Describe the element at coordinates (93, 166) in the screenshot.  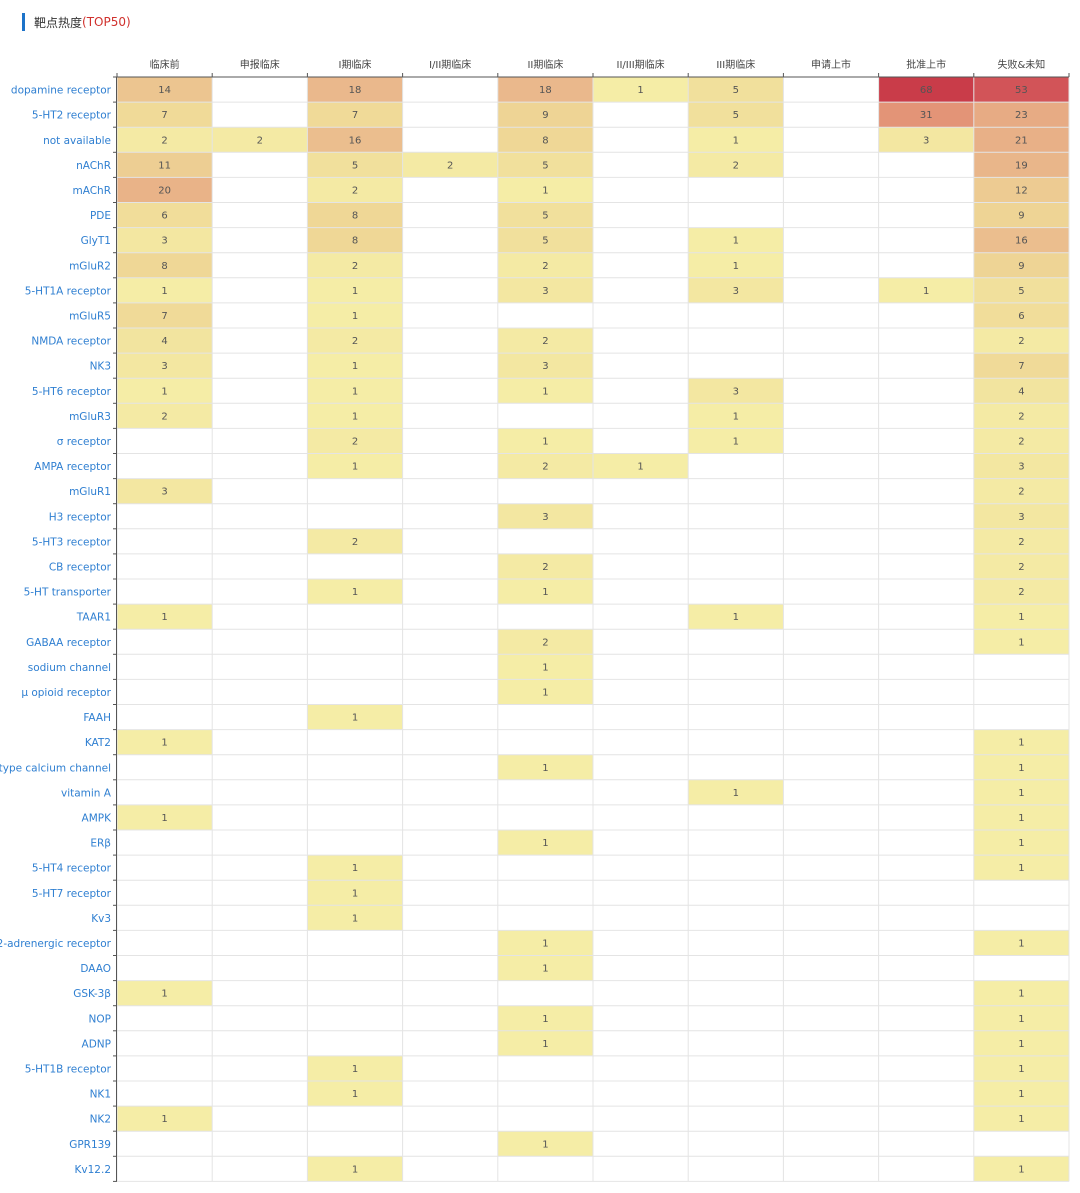
I see `row-label: nAChR` at that location.